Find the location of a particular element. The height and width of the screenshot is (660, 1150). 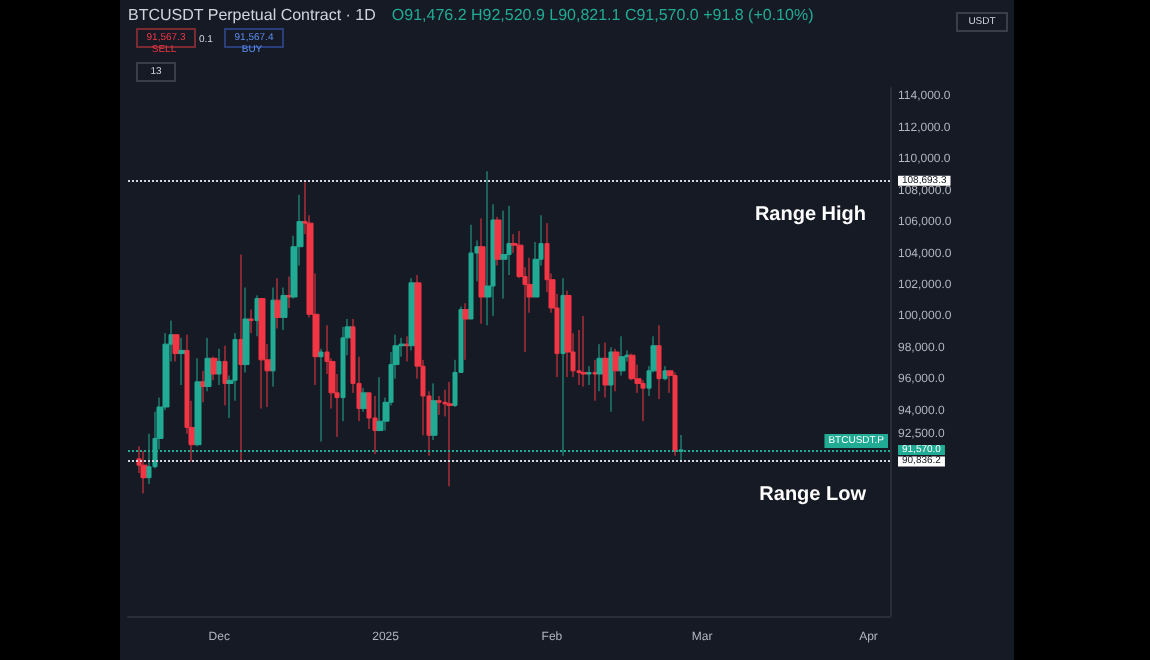

ref-line-label: Range Low is located at coordinates (813, 495).